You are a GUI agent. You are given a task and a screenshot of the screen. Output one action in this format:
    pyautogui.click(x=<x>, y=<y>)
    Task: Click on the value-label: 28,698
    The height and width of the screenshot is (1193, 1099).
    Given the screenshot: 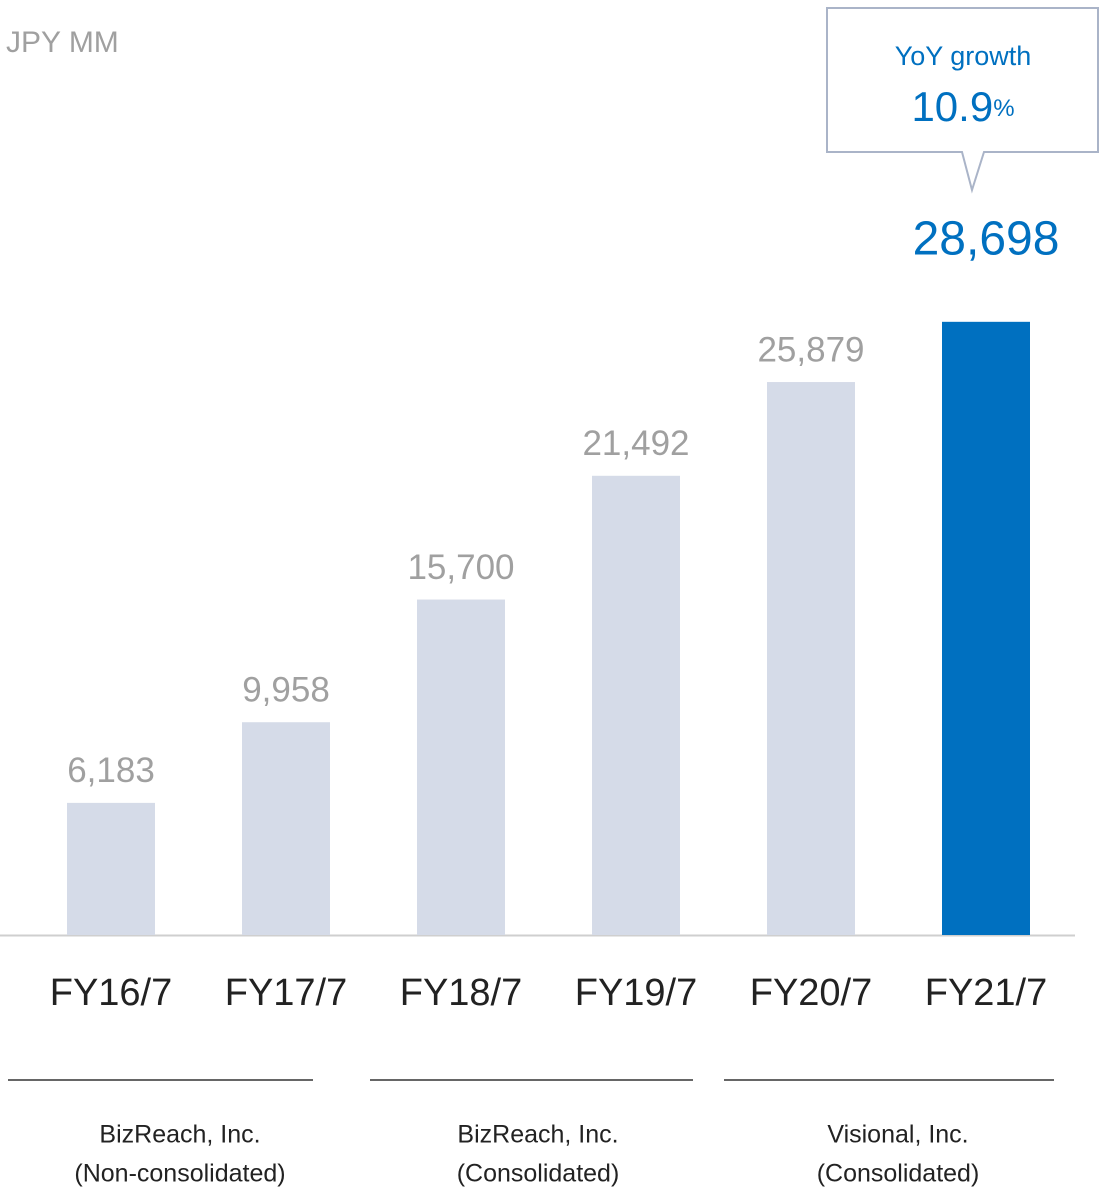 What is the action you would take?
    pyautogui.click(x=986, y=238)
    